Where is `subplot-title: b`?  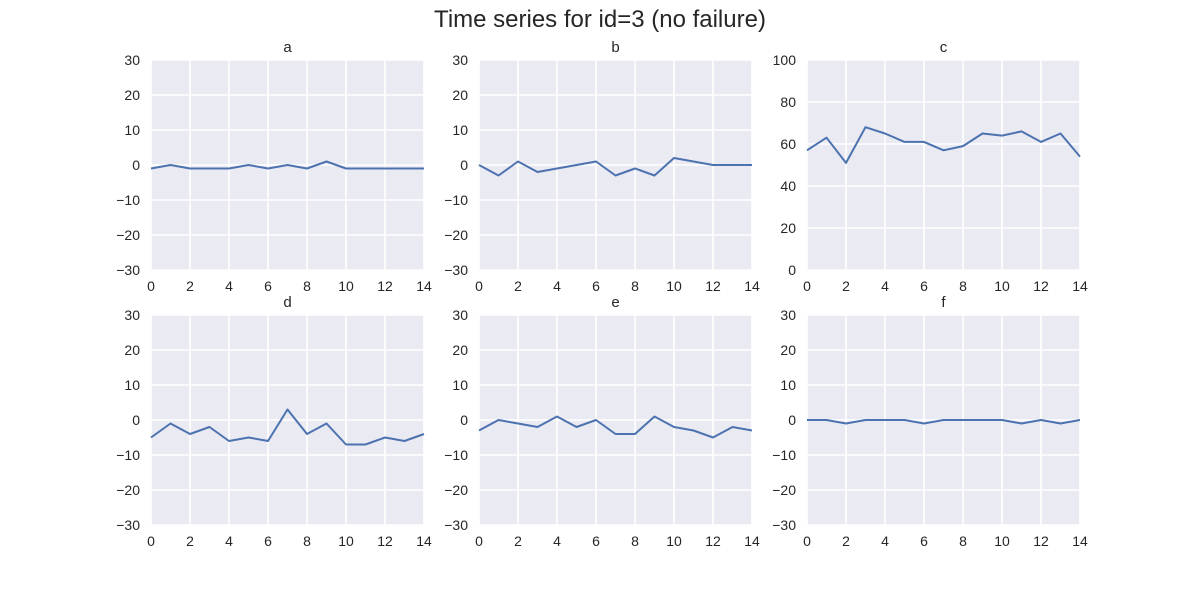
subplot-title: b is located at coordinates (615, 47).